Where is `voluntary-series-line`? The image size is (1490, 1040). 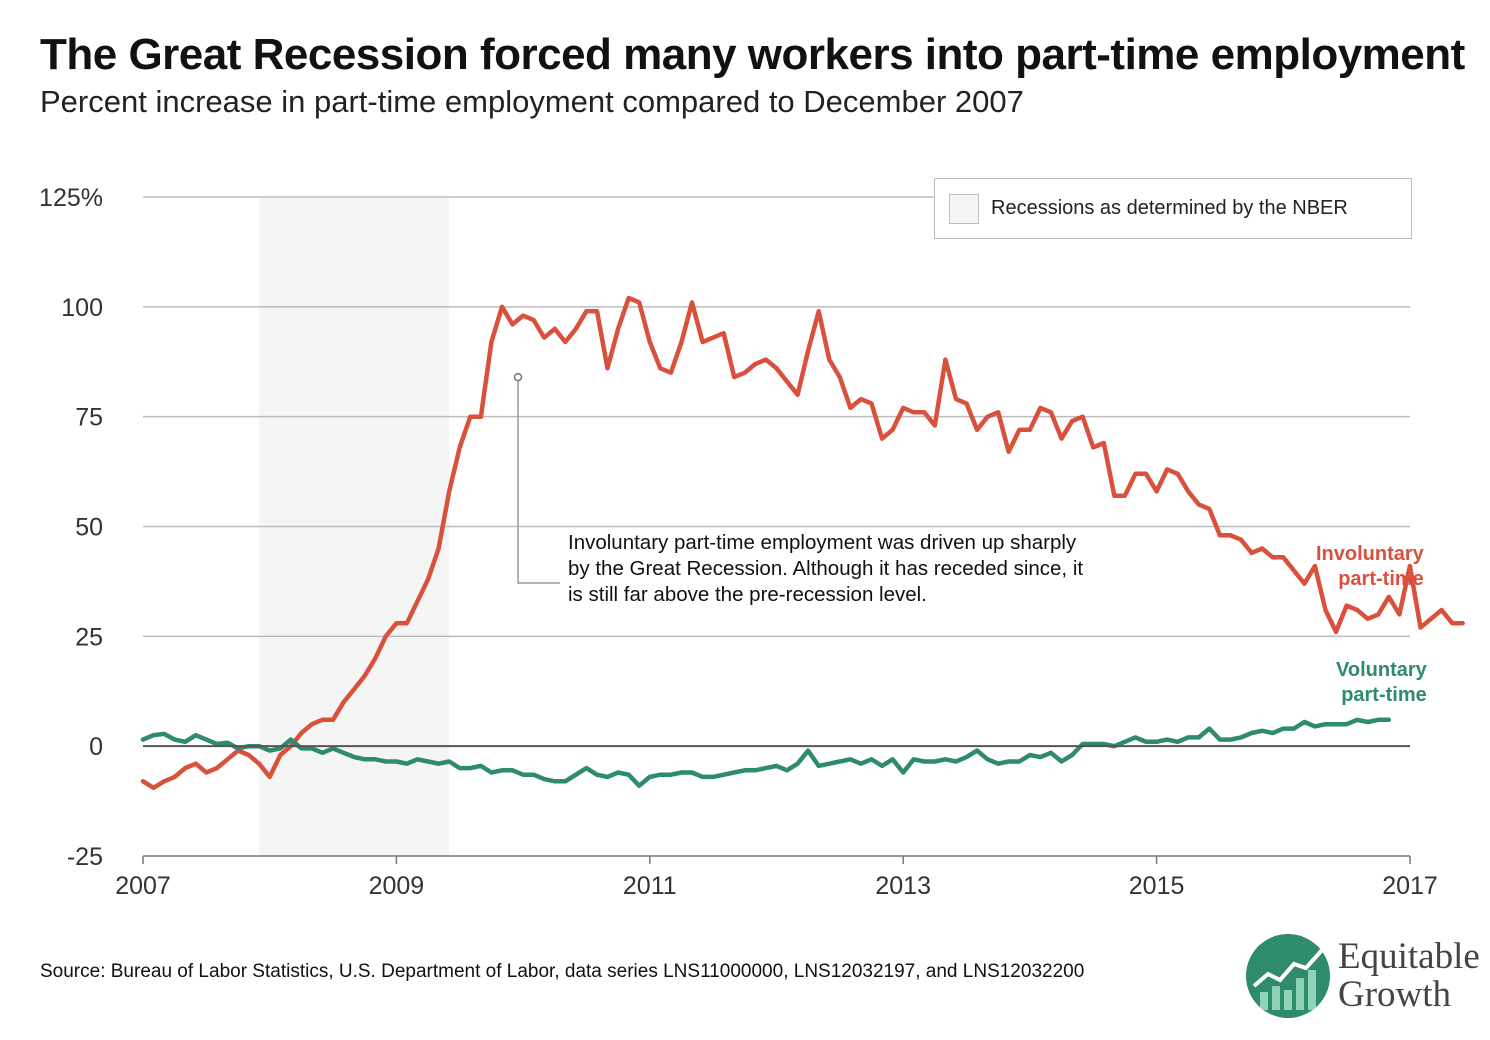
voluntary-series-line is located at coordinates (766, 752).